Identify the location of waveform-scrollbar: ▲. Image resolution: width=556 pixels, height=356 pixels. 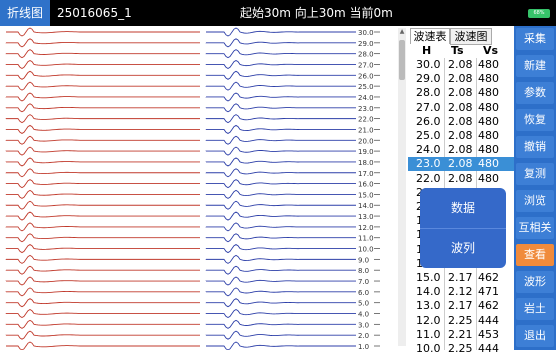
(402, 187).